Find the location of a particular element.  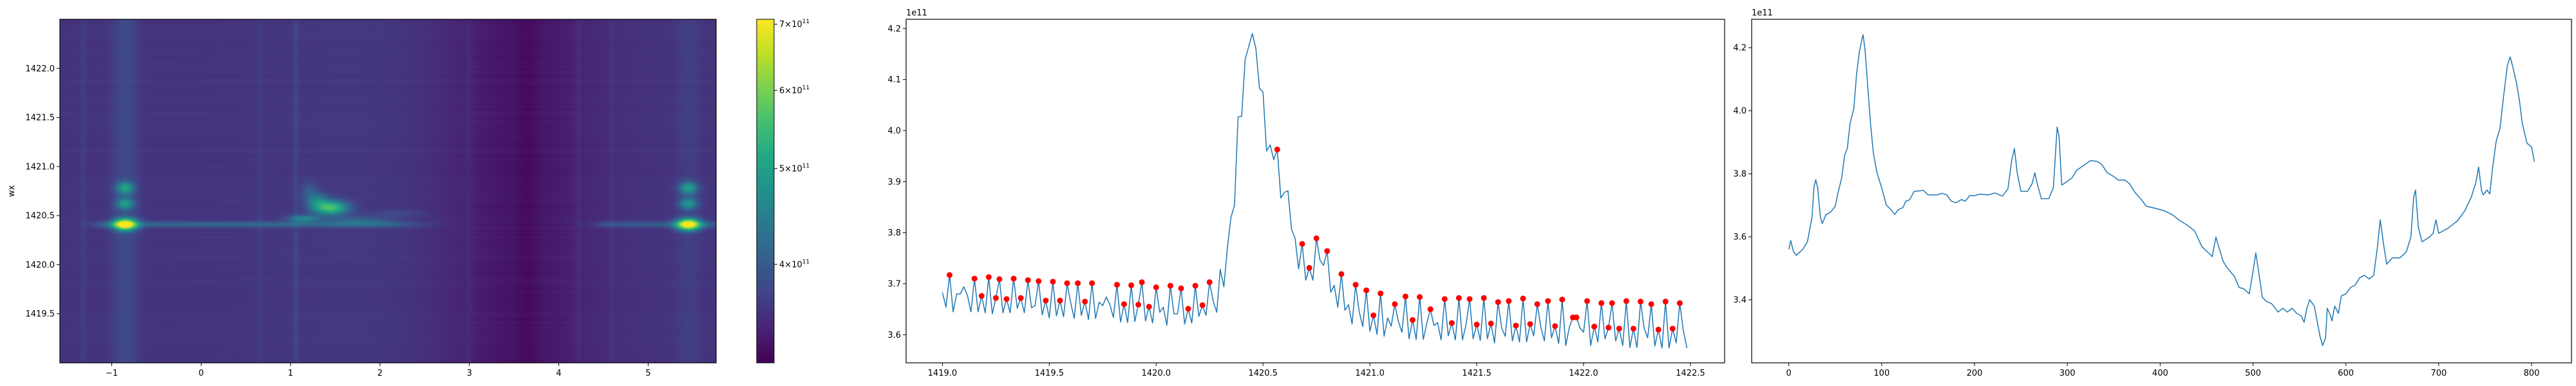

colorbar-tick-mantissa: 4 is located at coordinates (781, 265).